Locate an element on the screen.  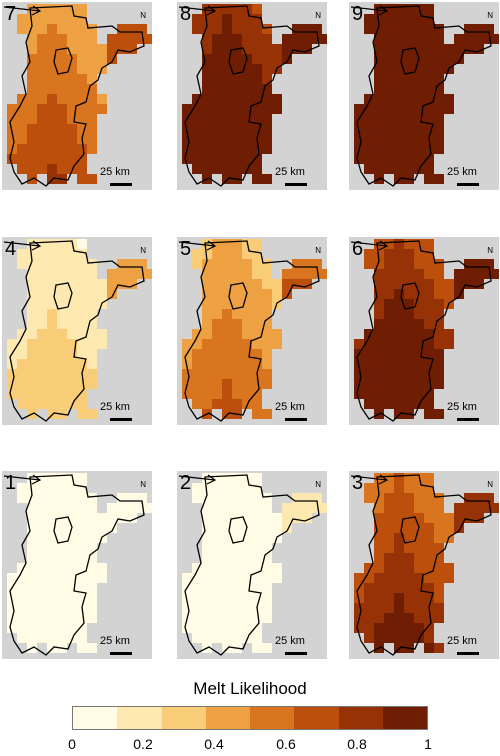
glacier-outline is located at coordinates (424, 96).